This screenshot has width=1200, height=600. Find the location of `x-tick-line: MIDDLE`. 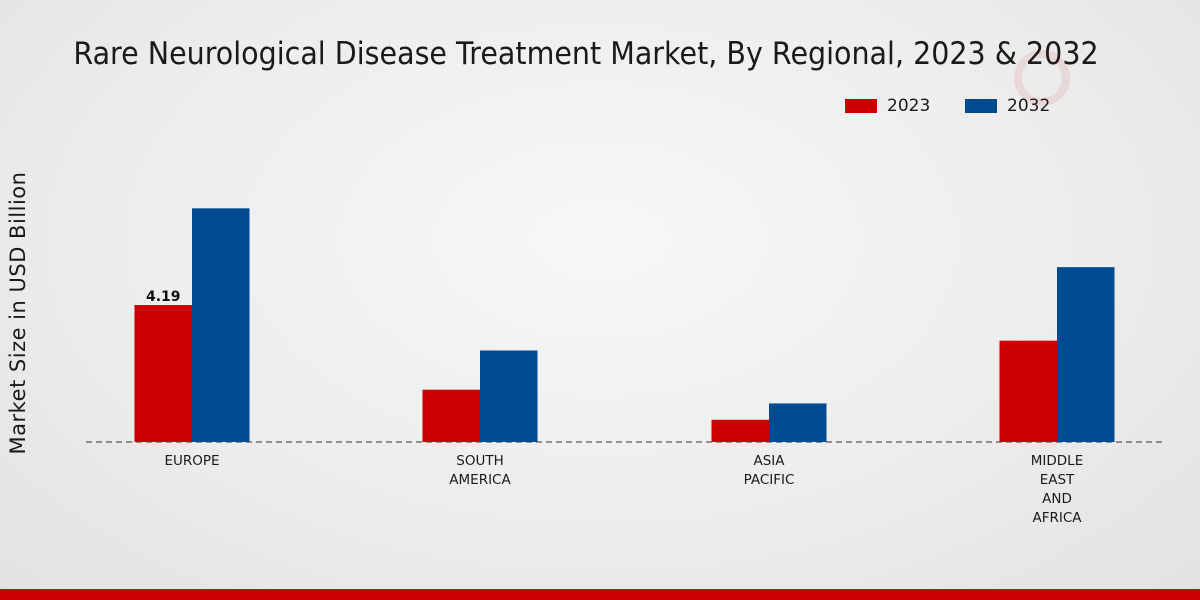

x-tick-line: MIDDLE is located at coordinates (1057, 461).